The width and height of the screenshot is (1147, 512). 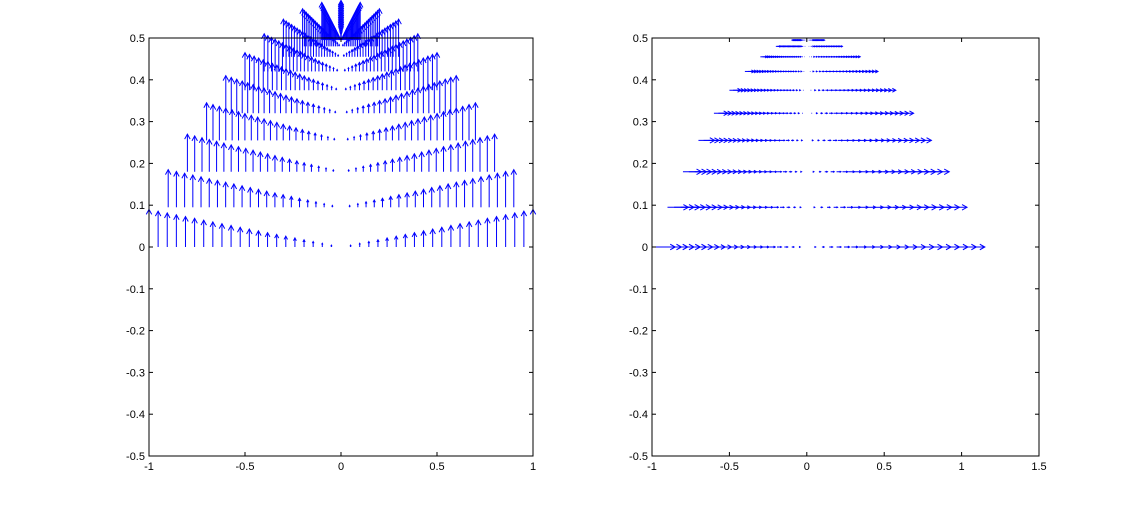 What do you see at coordinates (884, 467) in the screenshot?
I see `x-tick-label: 0.5` at bounding box center [884, 467].